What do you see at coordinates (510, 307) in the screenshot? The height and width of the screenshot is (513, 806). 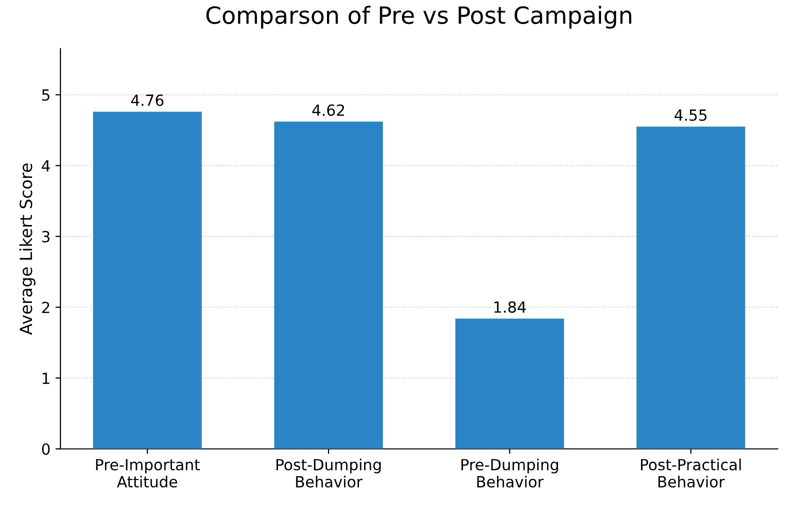 I see `data-label: 1.84` at bounding box center [510, 307].